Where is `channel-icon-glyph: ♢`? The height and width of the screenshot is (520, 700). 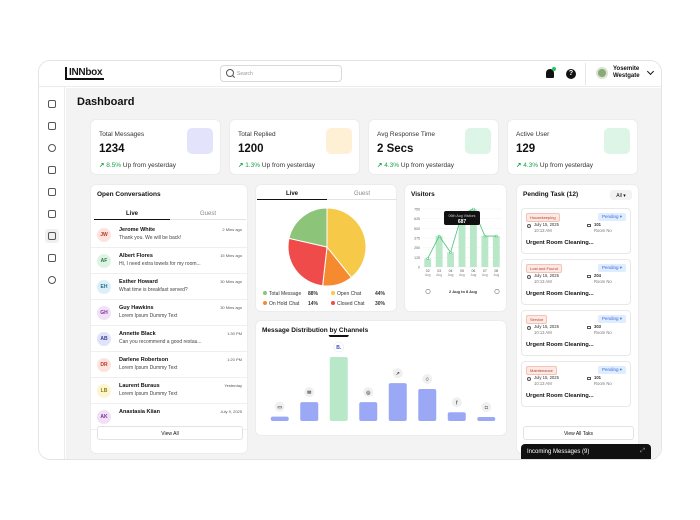 channel-icon-glyph: ♢ is located at coordinates (427, 380).